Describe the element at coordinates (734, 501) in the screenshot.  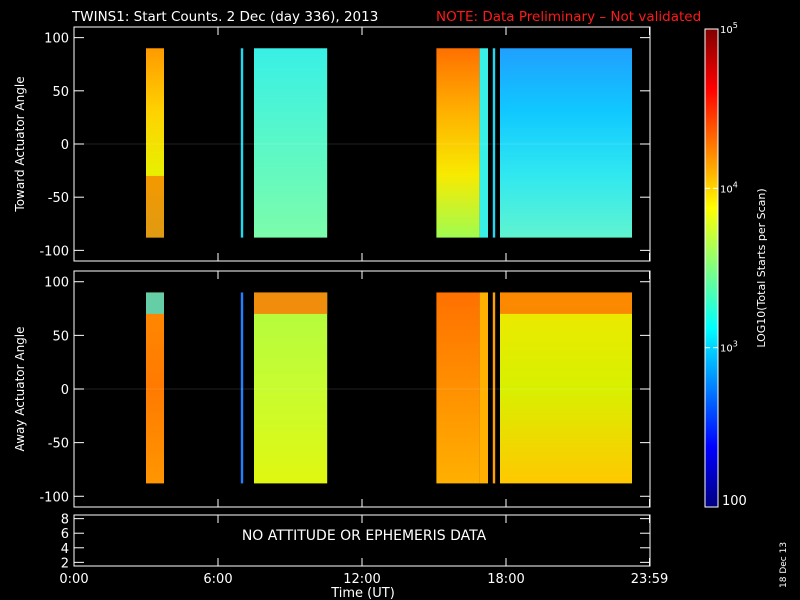
I see `colorbar-min-label: 100` at that location.